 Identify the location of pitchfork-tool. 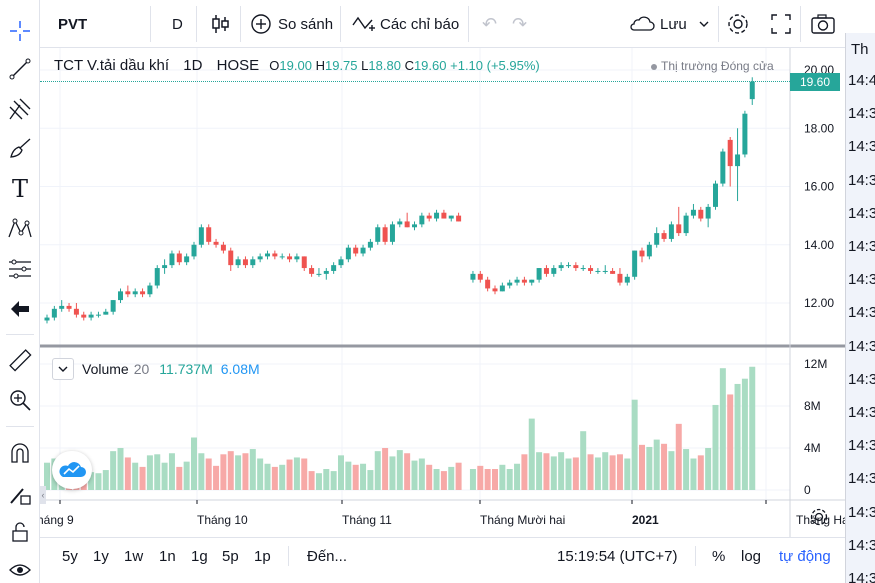
(20, 109).